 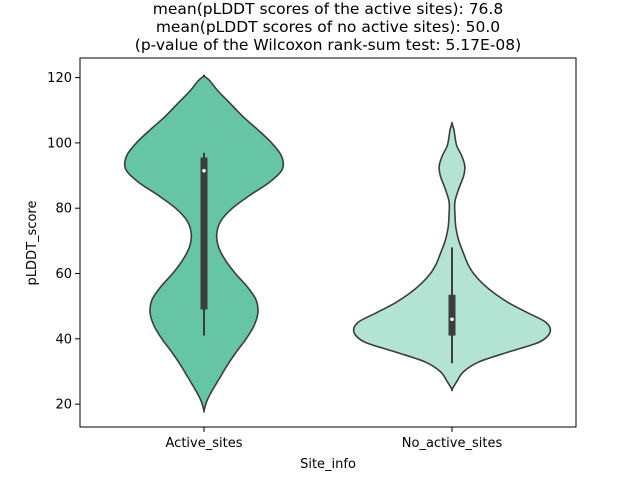 What do you see at coordinates (63, 242) in the screenshot?
I see `y-axis: 20 40 60 80 100 120` at bounding box center [63, 242].